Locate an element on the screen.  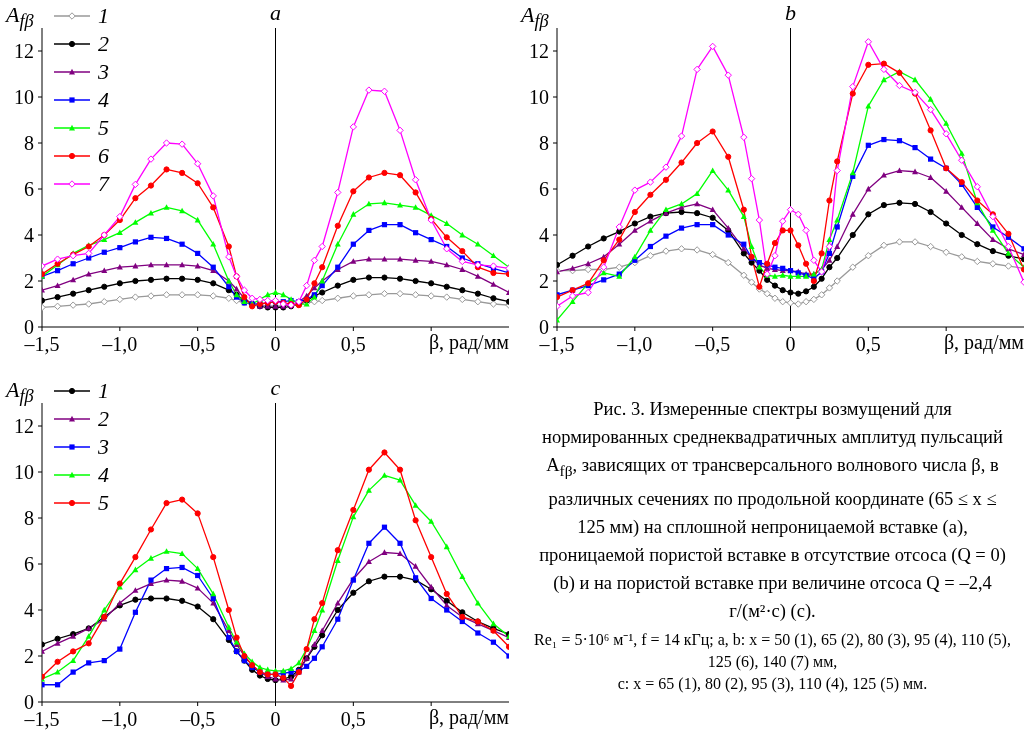
legend-label: 6 is located at coordinates (103, 155).